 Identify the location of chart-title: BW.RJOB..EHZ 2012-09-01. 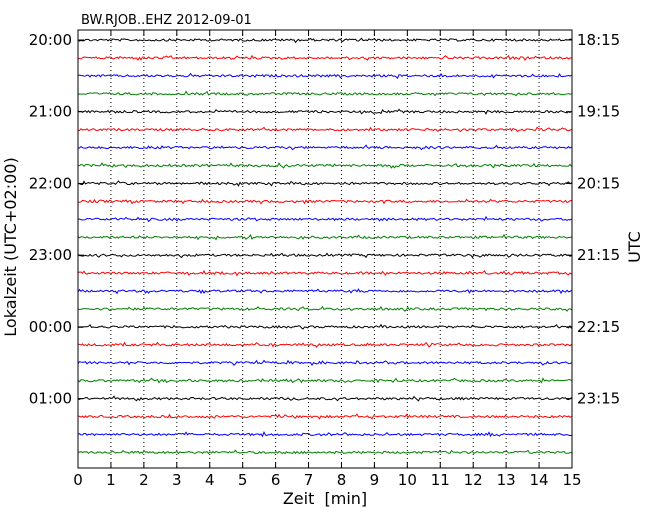
(166, 20).